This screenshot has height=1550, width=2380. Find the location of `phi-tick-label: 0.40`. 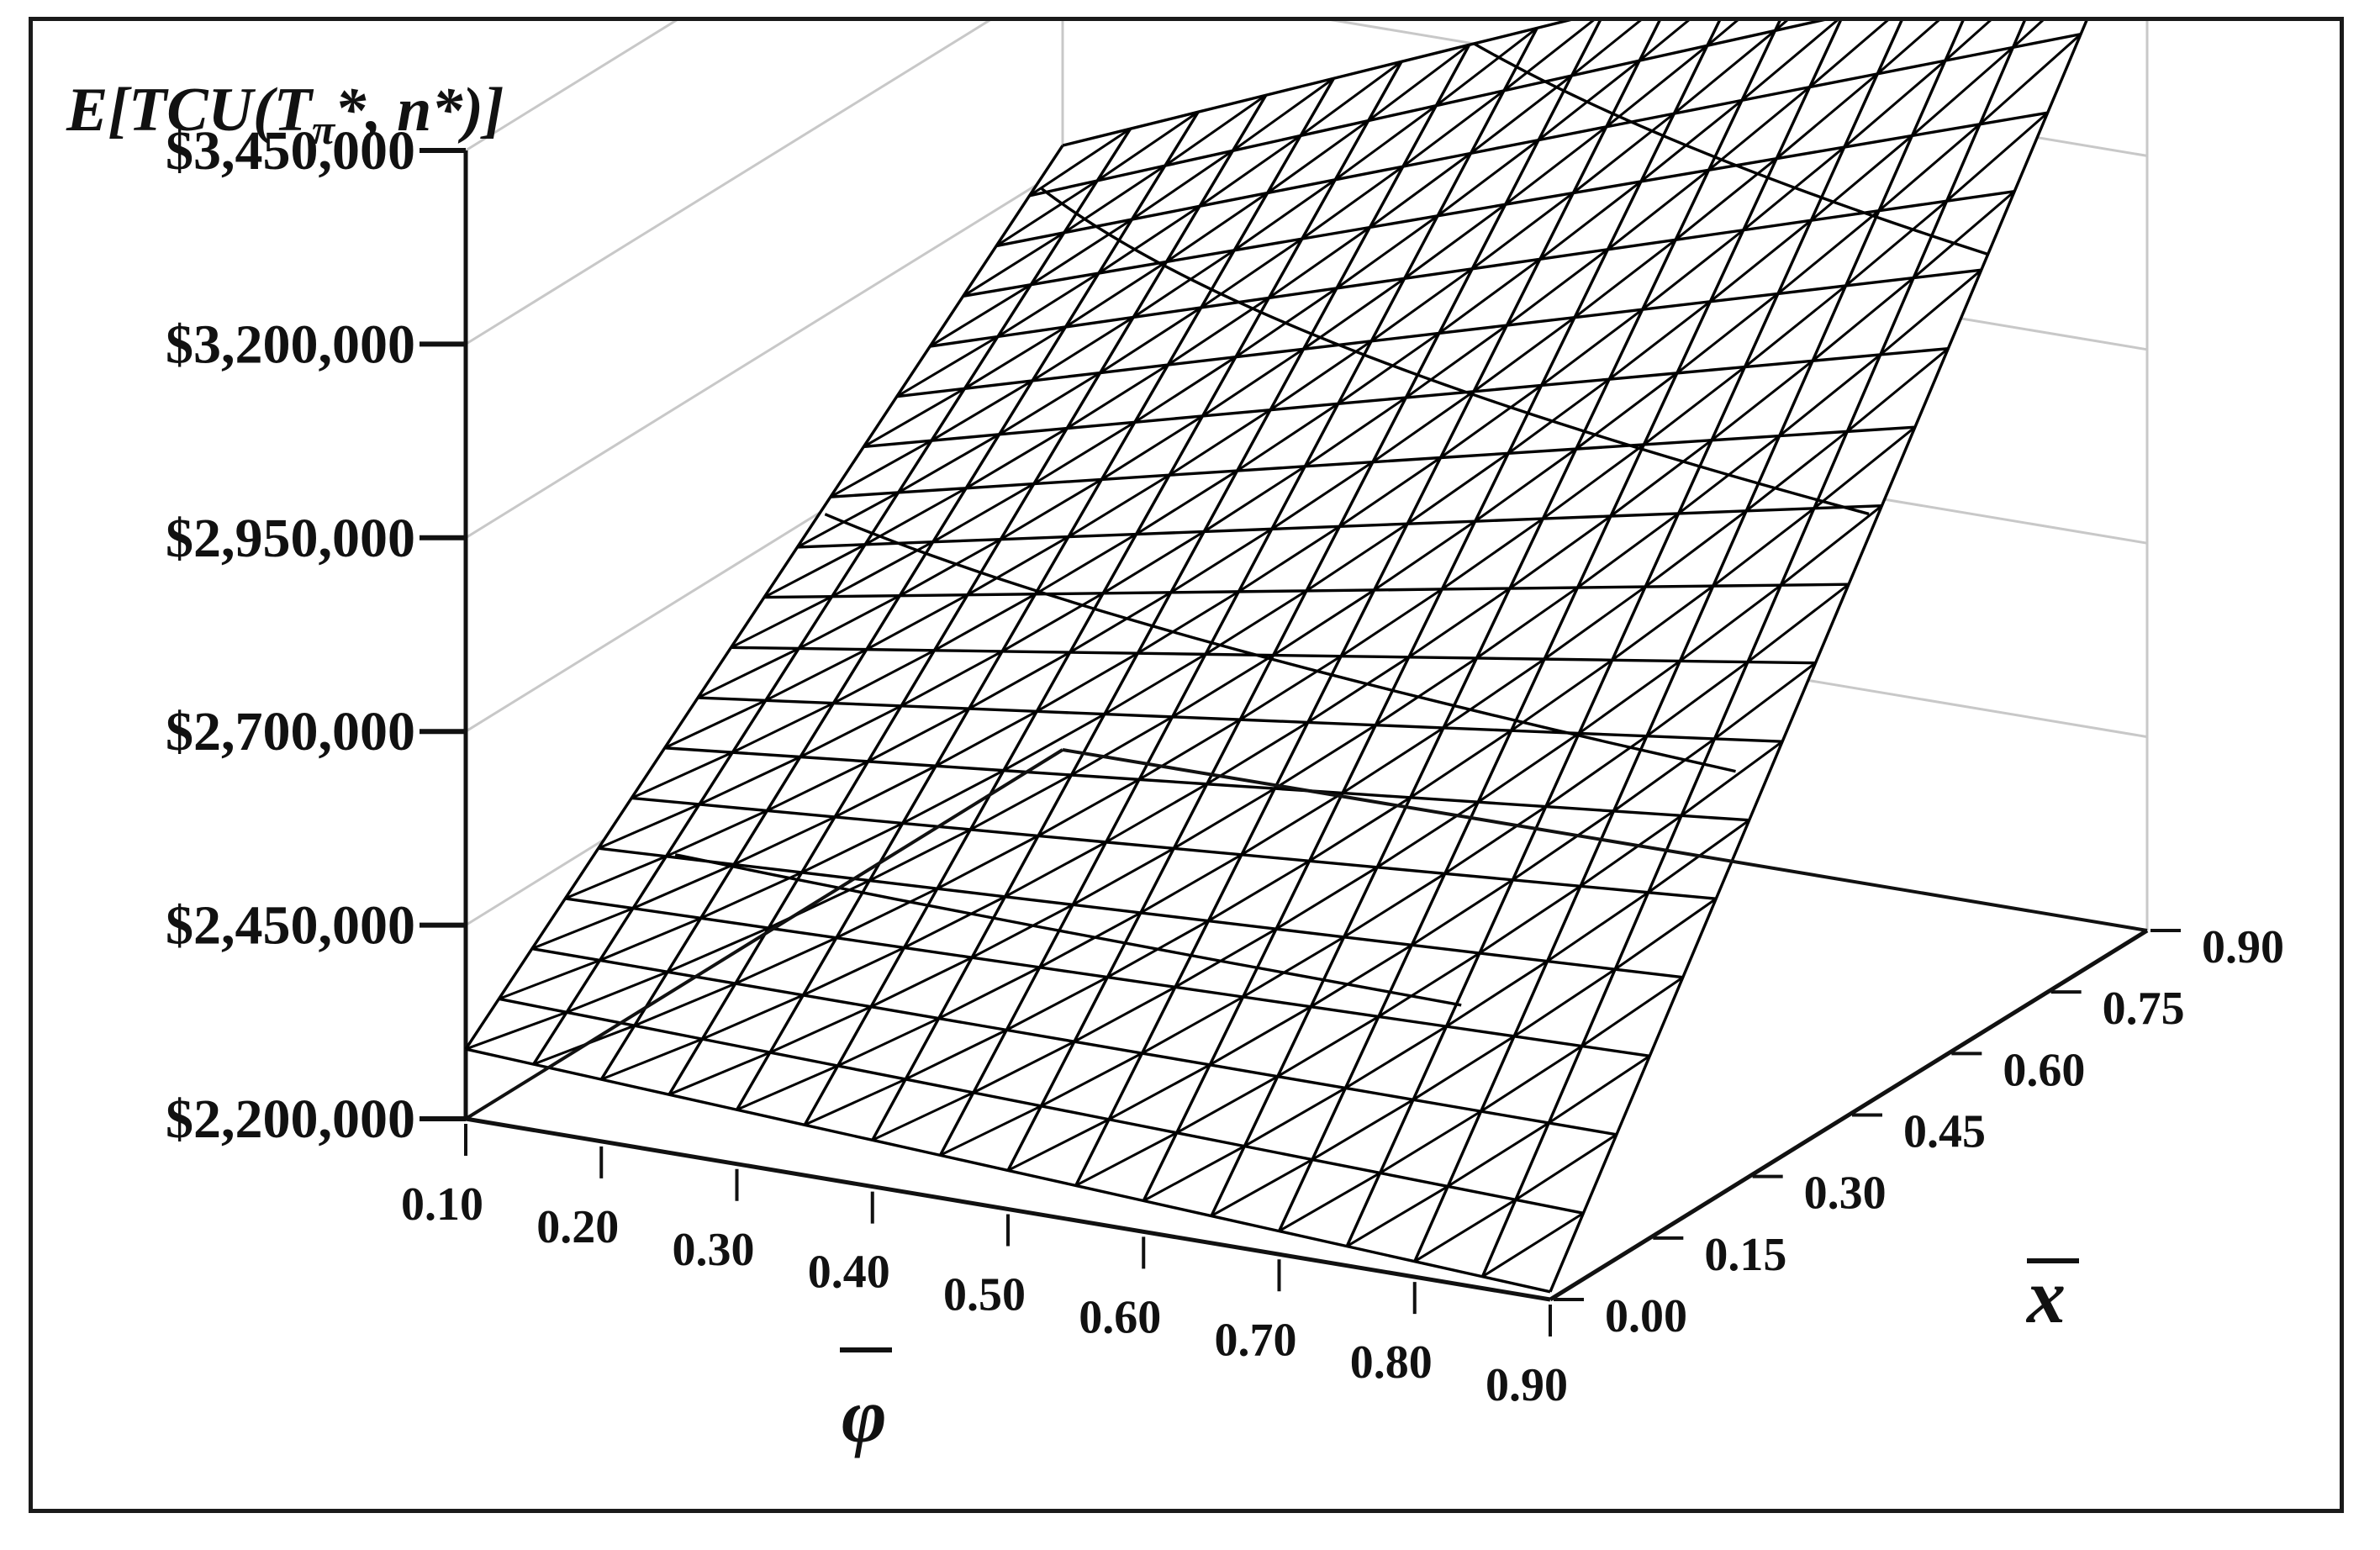

phi-tick-label: 0.40 is located at coordinates (849, 1273).